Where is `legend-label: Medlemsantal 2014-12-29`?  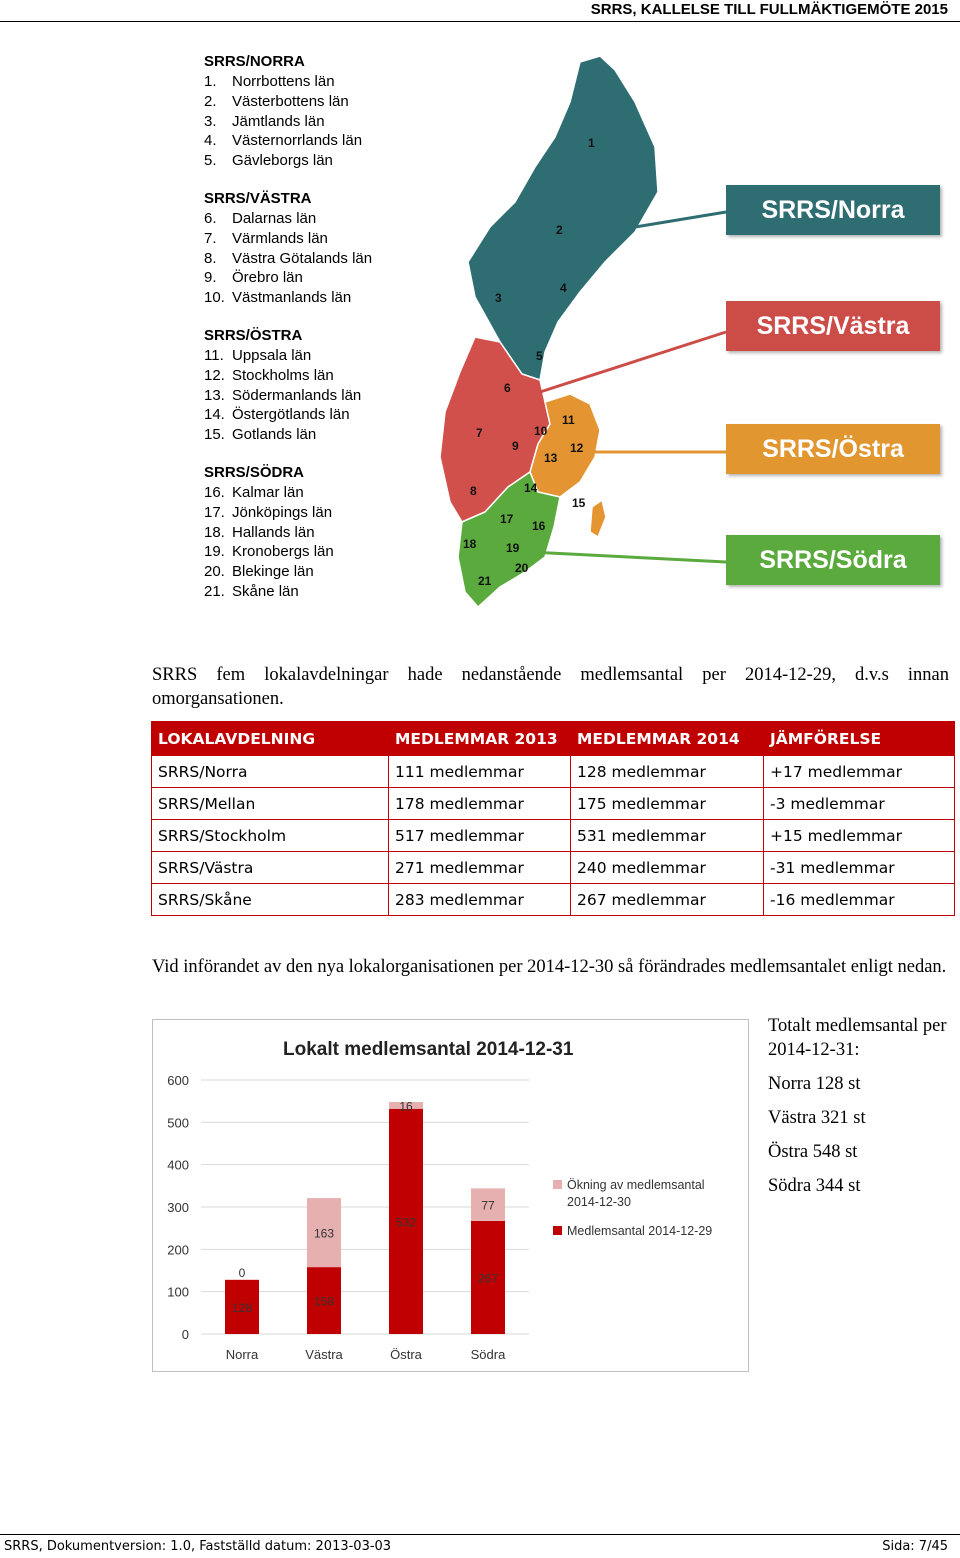
legend-label: Medlemsantal 2014-12-29 is located at coordinates (639, 1231).